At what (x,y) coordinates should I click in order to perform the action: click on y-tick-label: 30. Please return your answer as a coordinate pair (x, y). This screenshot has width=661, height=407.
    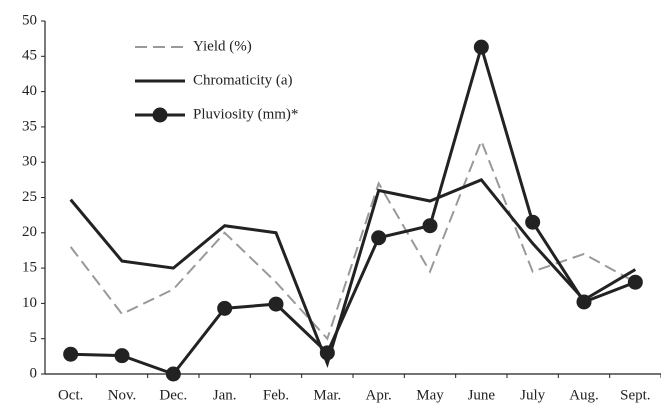
    Looking at the image, I should click on (29, 162).